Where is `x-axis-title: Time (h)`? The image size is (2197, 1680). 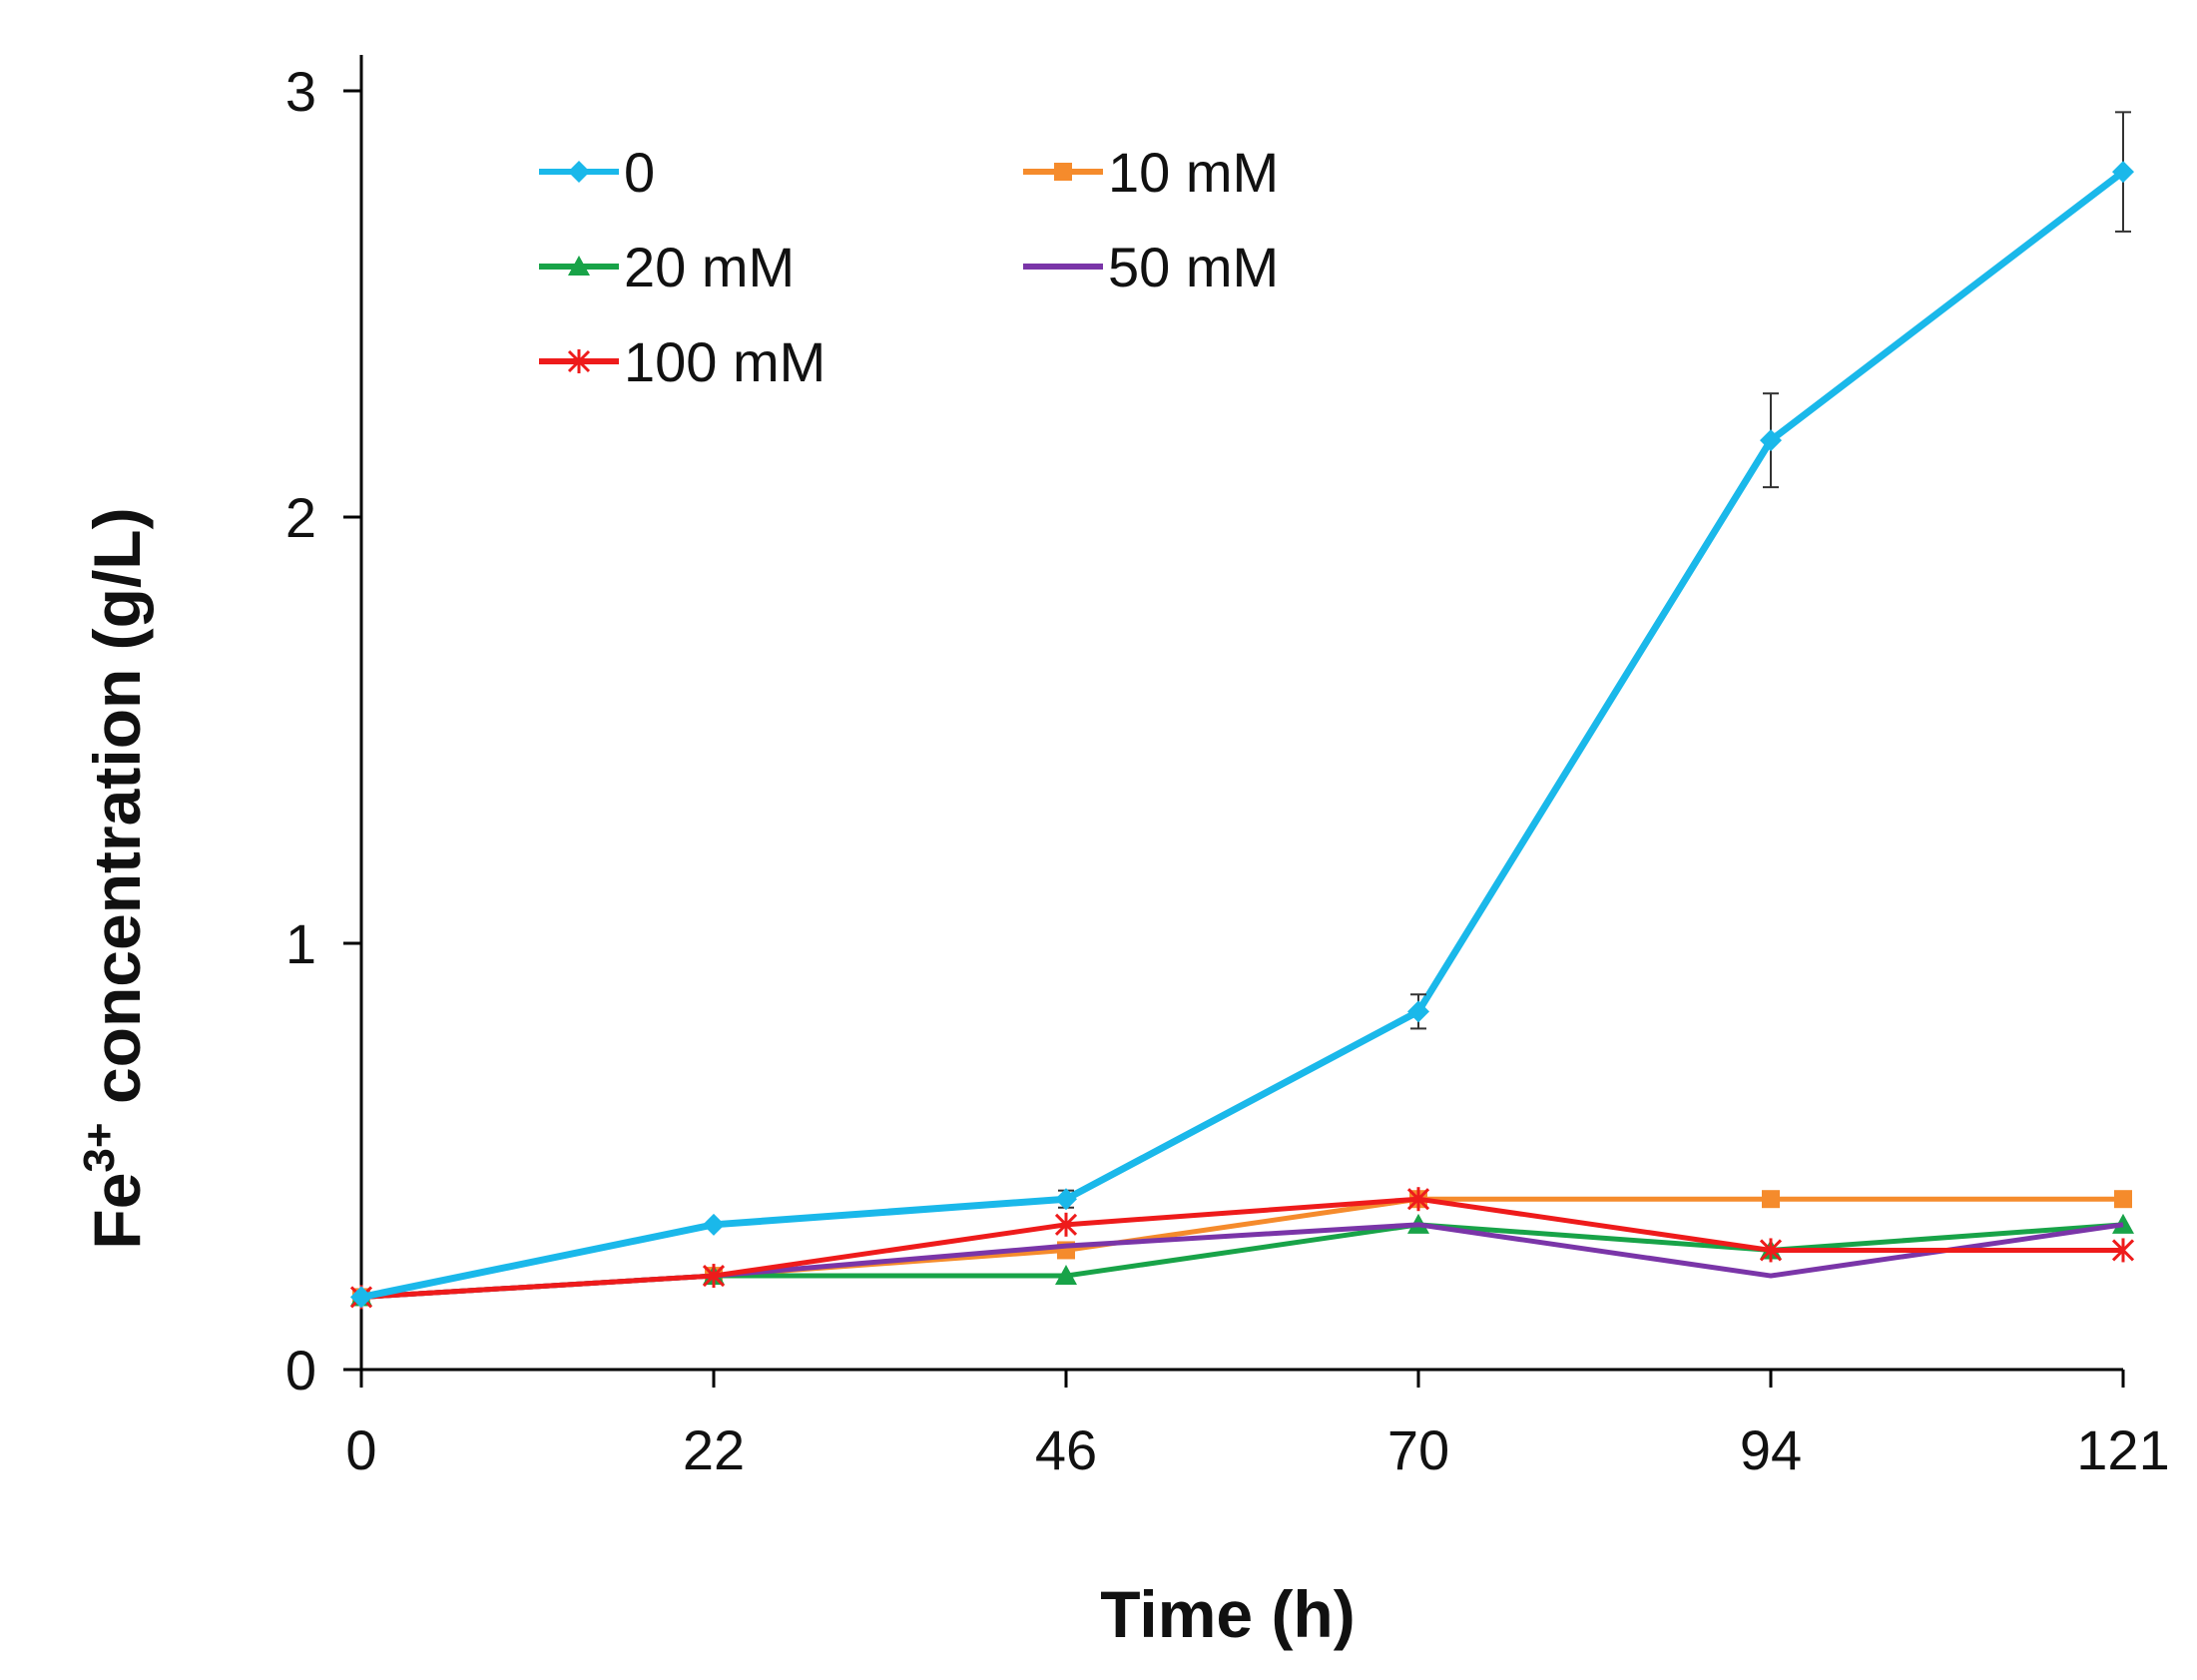 x-axis-title: Time (h) is located at coordinates (1227, 1614).